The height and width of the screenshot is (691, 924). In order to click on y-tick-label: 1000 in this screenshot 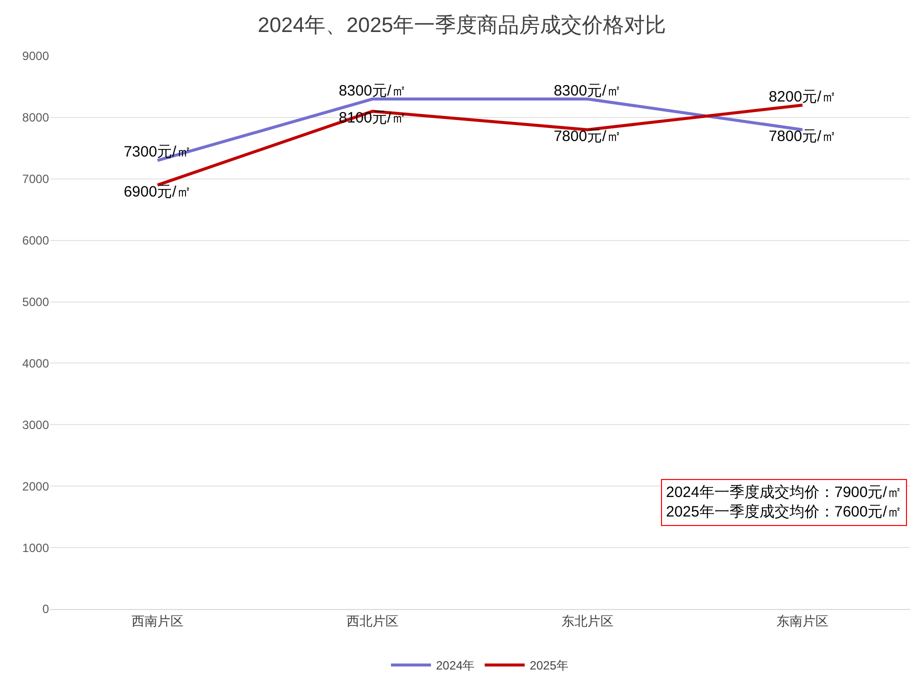, I will do `click(36, 547)`.